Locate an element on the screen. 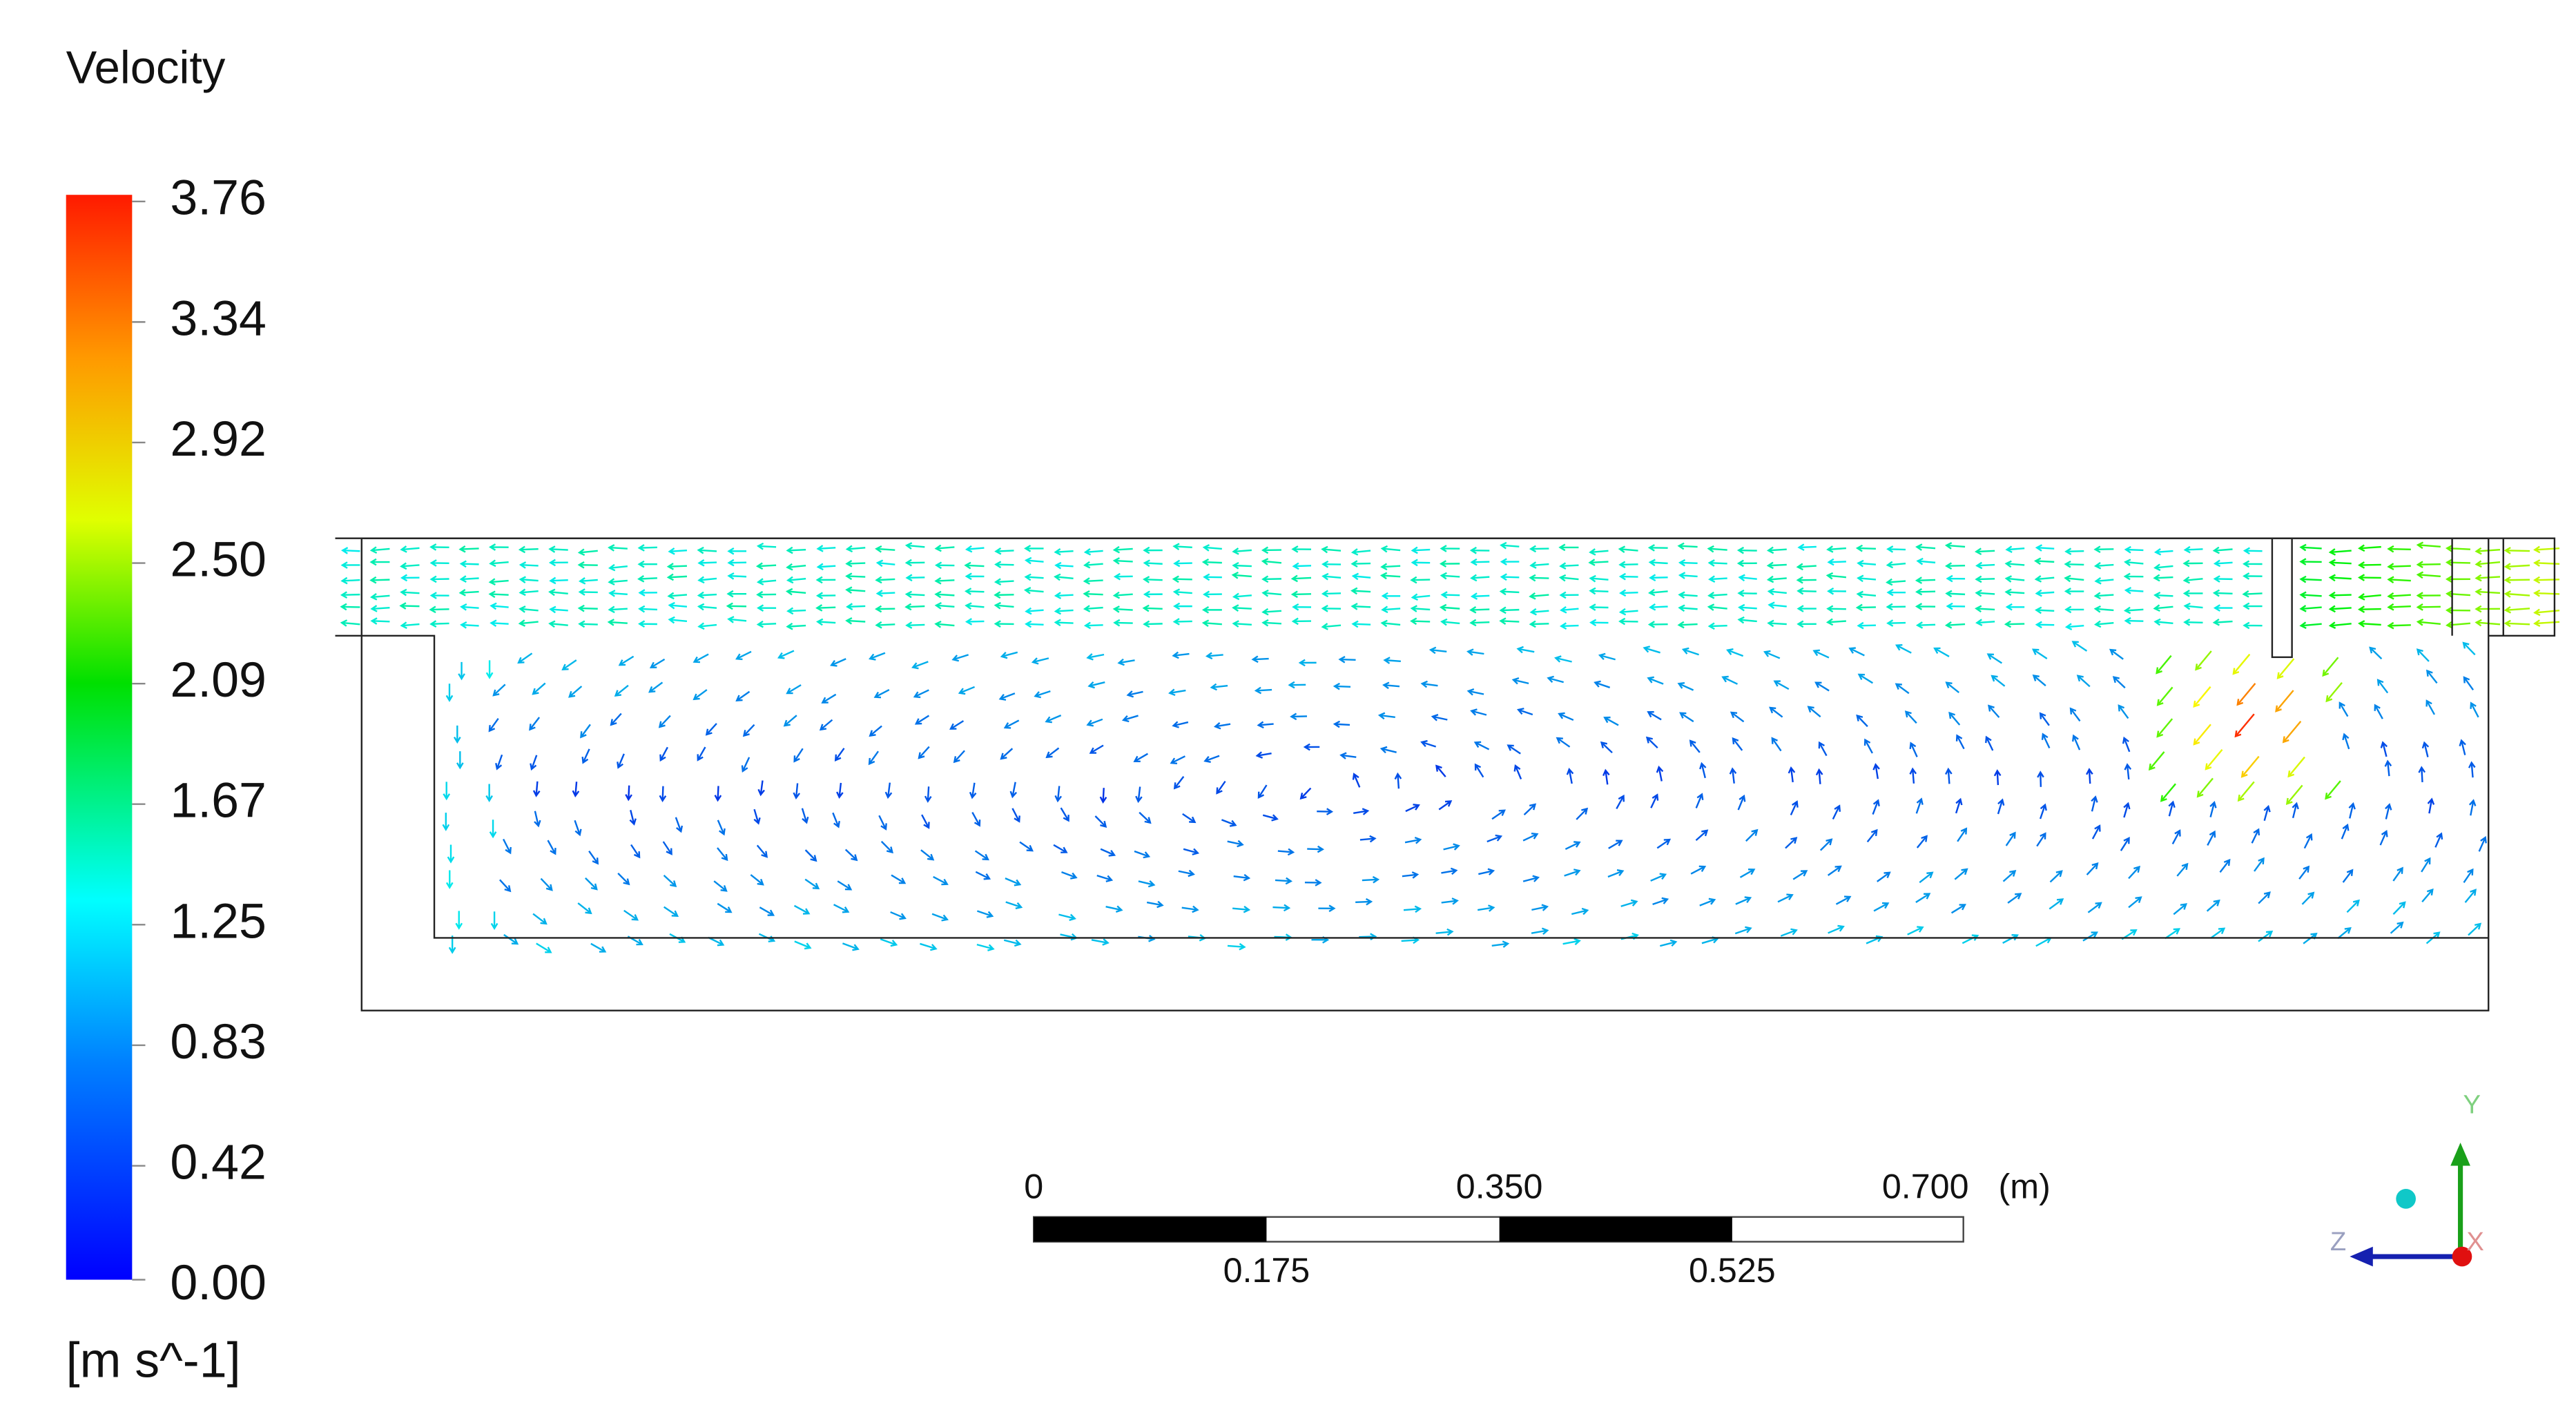  top-channel is located at coordinates (1445, 587).